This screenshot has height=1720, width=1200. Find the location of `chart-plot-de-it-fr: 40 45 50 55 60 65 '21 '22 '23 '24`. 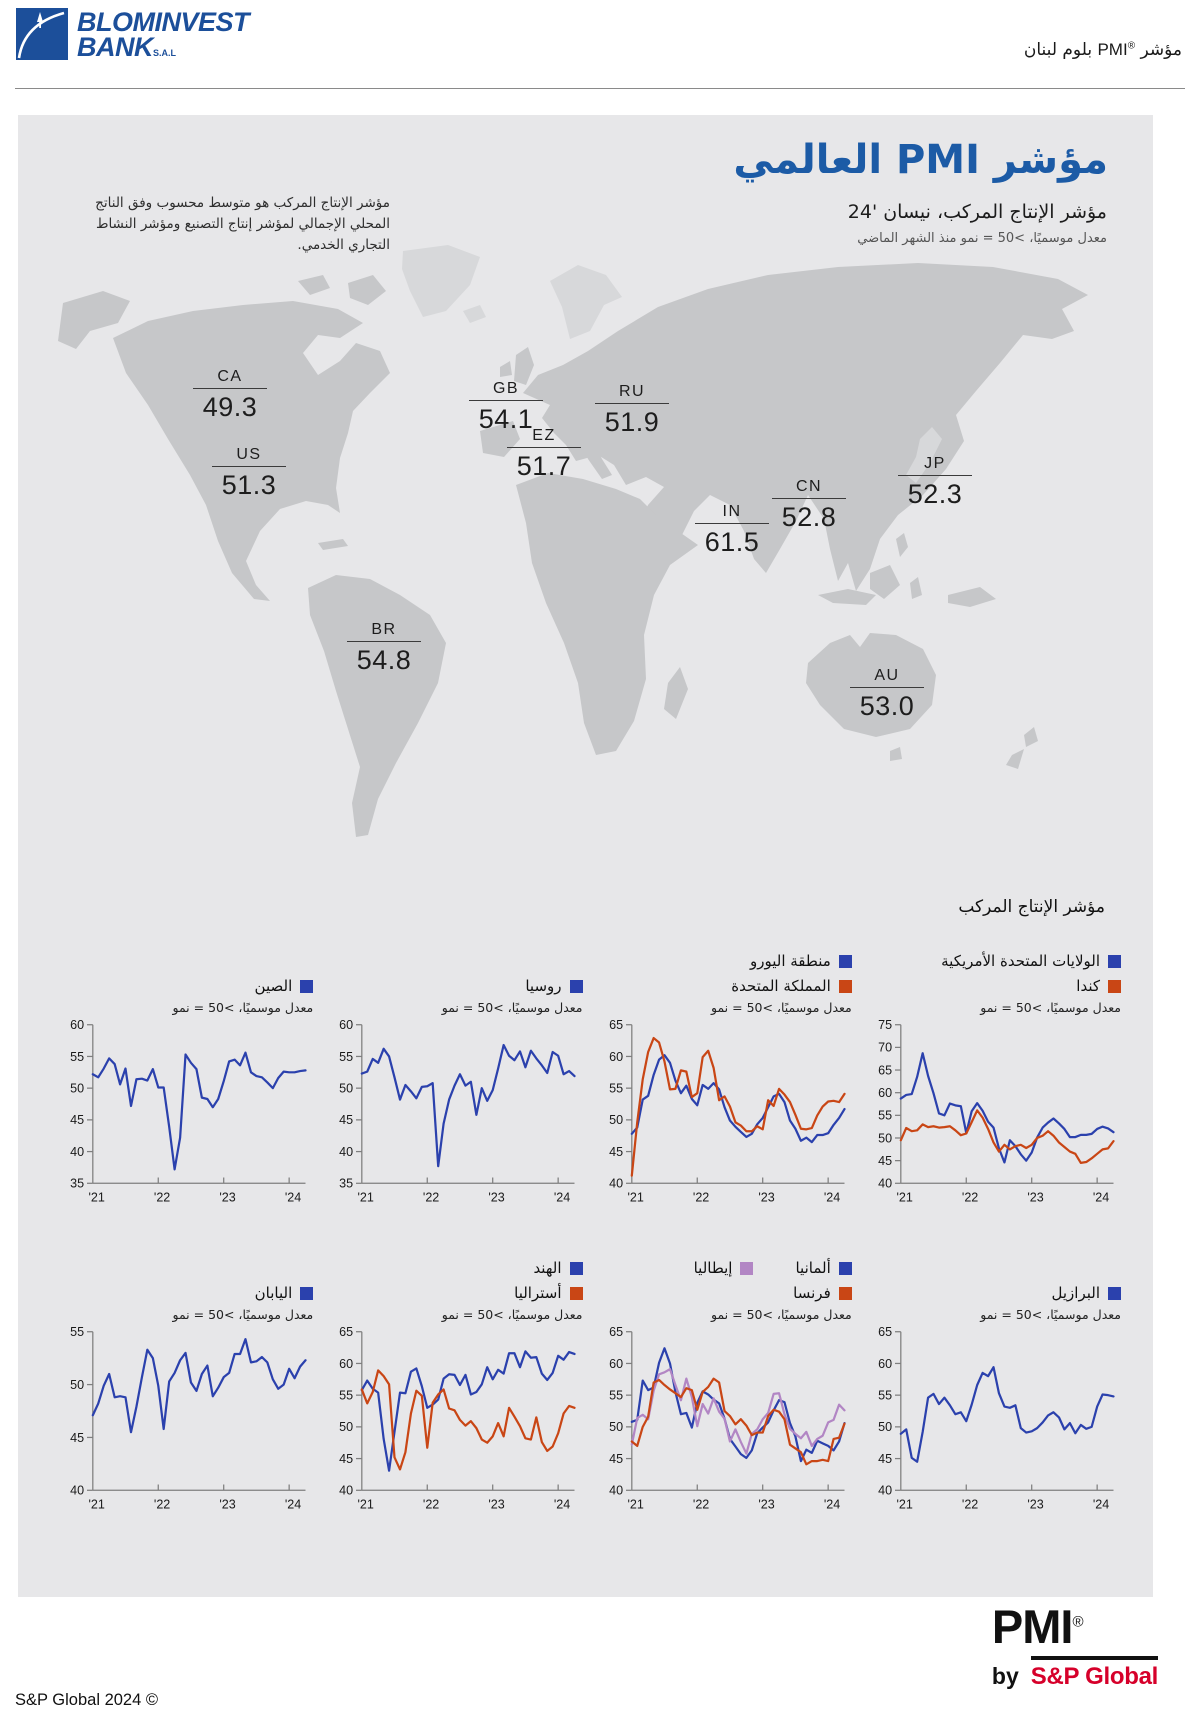

chart-plot-de-it-fr: 40 45 50 55 60 65 '21 '22 '23 '24 is located at coordinates (727, 1418).